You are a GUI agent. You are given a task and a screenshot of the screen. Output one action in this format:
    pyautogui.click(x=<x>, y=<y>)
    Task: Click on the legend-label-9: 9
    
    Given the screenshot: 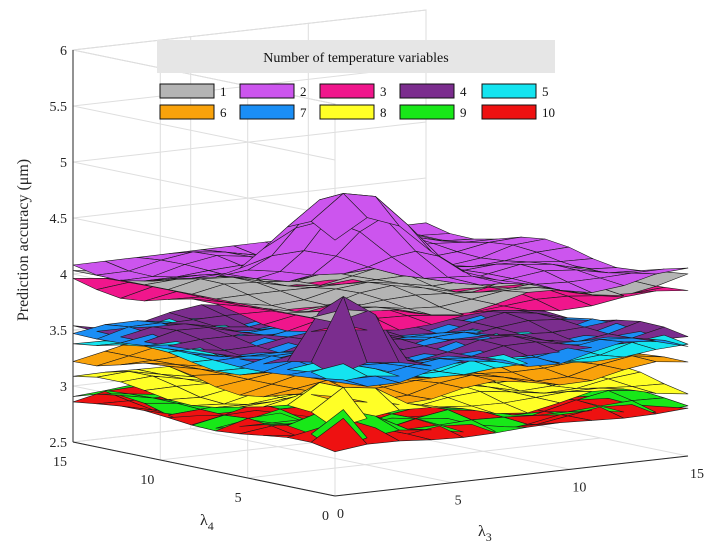 What is the action you would take?
    pyautogui.click(x=463, y=112)
    